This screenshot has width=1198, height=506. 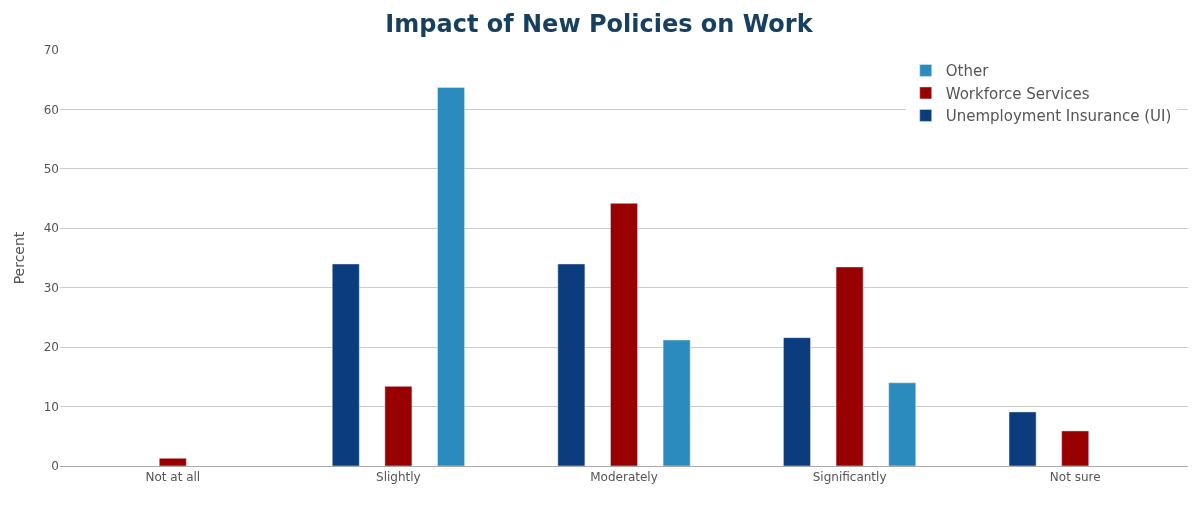 What do you see at coordinates (173, 477) in the screenshot?
I see `x-tick-label: Not at all` at bounding box center [173, 477].